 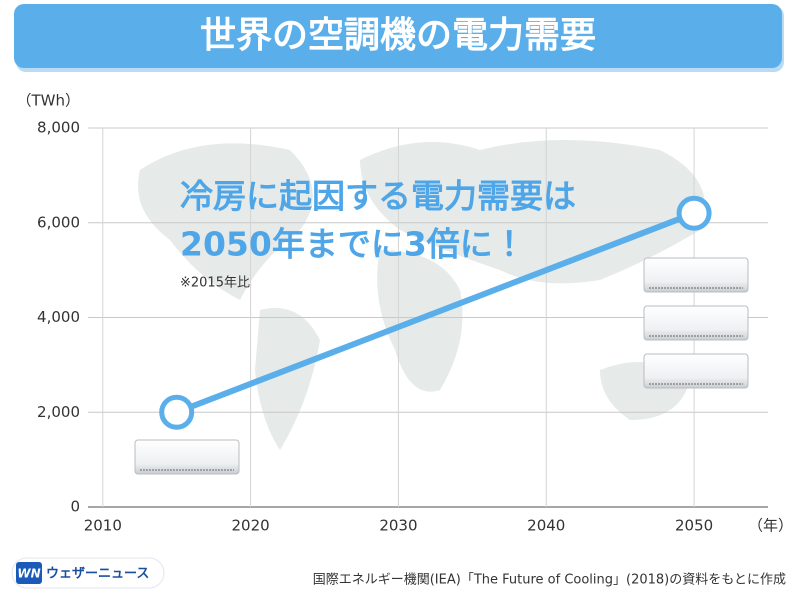 What do you see at coordinates (58, 128) in the screenshot?
I see `y-tick-label: 8,000` at bounding box center [58, 128].